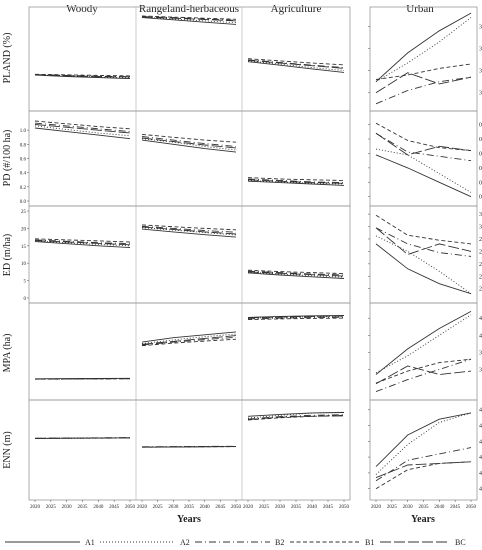 Image resolution: width=482 pixels, height=550 pixels. I want to click on series-line-woody-a1, so click(82, 244).